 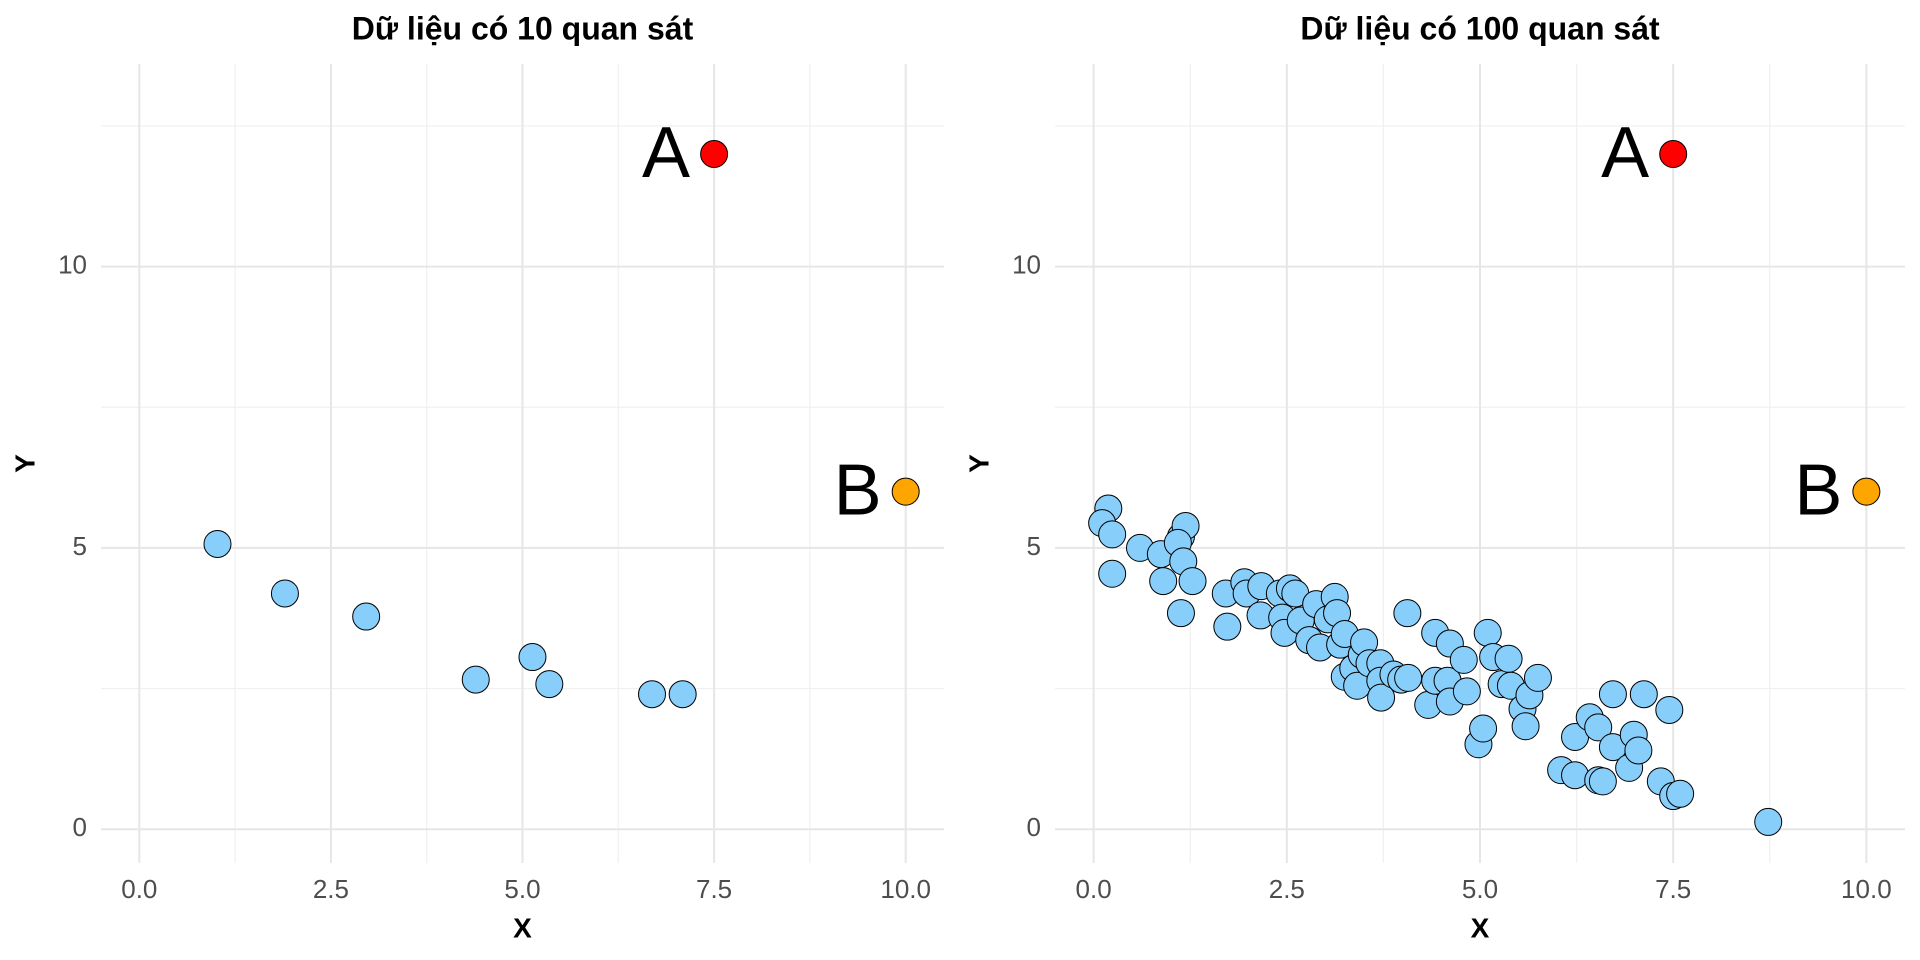 I want to click on chart-title: Dữ liệu có 100 quan sát, so click(x=1480, y=28).